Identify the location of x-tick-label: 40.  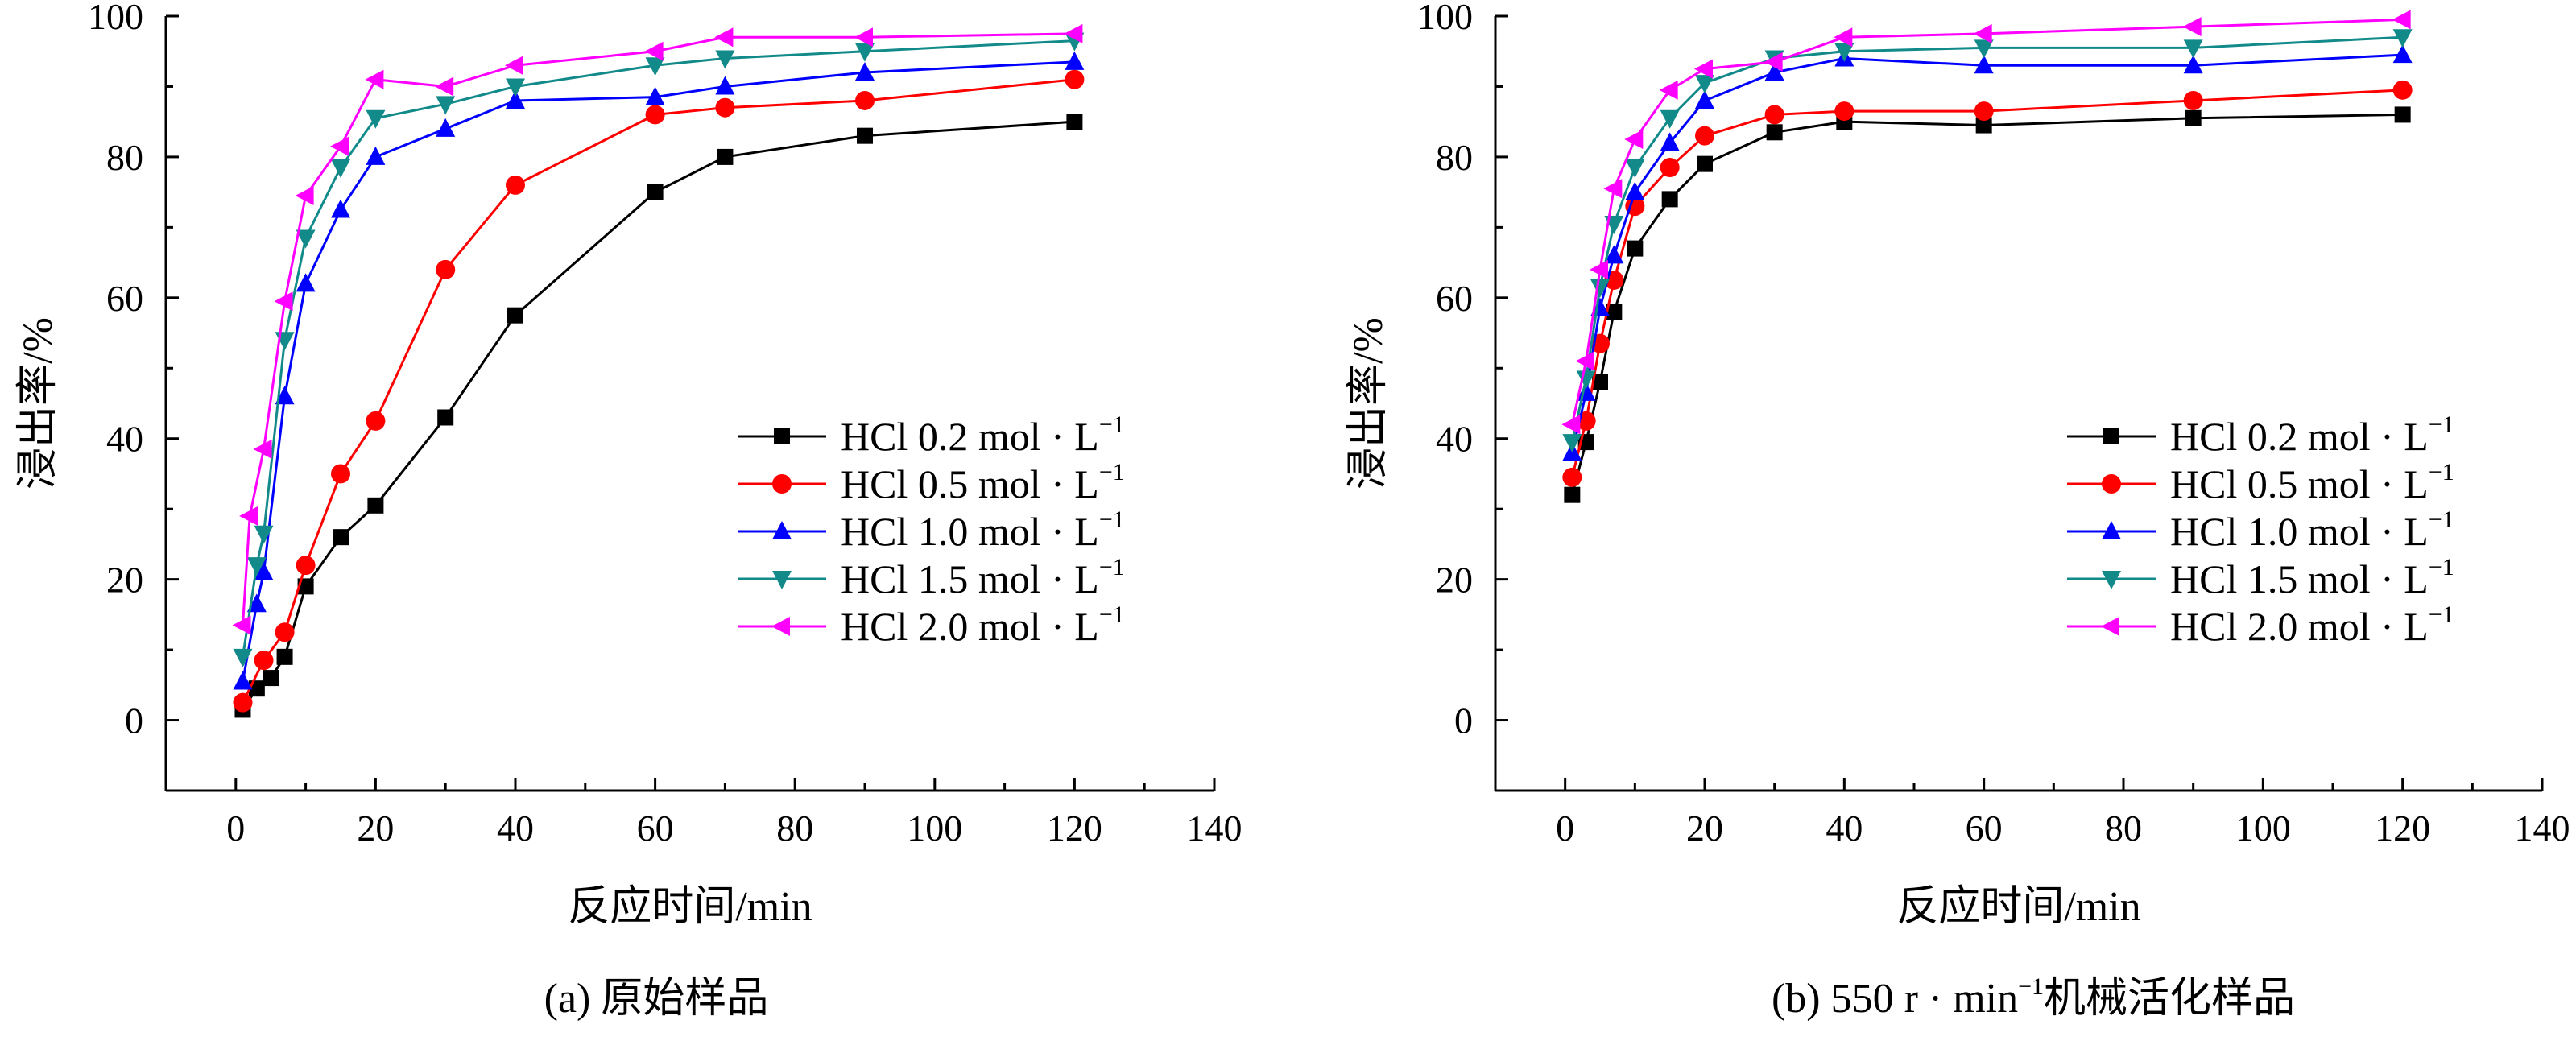
(516, 828).